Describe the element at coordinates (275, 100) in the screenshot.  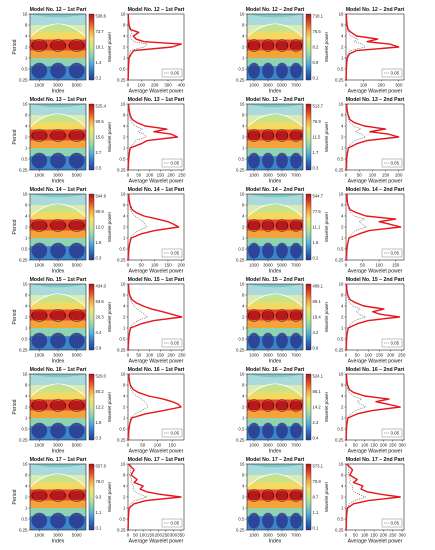
I see `panel-title: Model No. 13 – 2nd Part` at that location.